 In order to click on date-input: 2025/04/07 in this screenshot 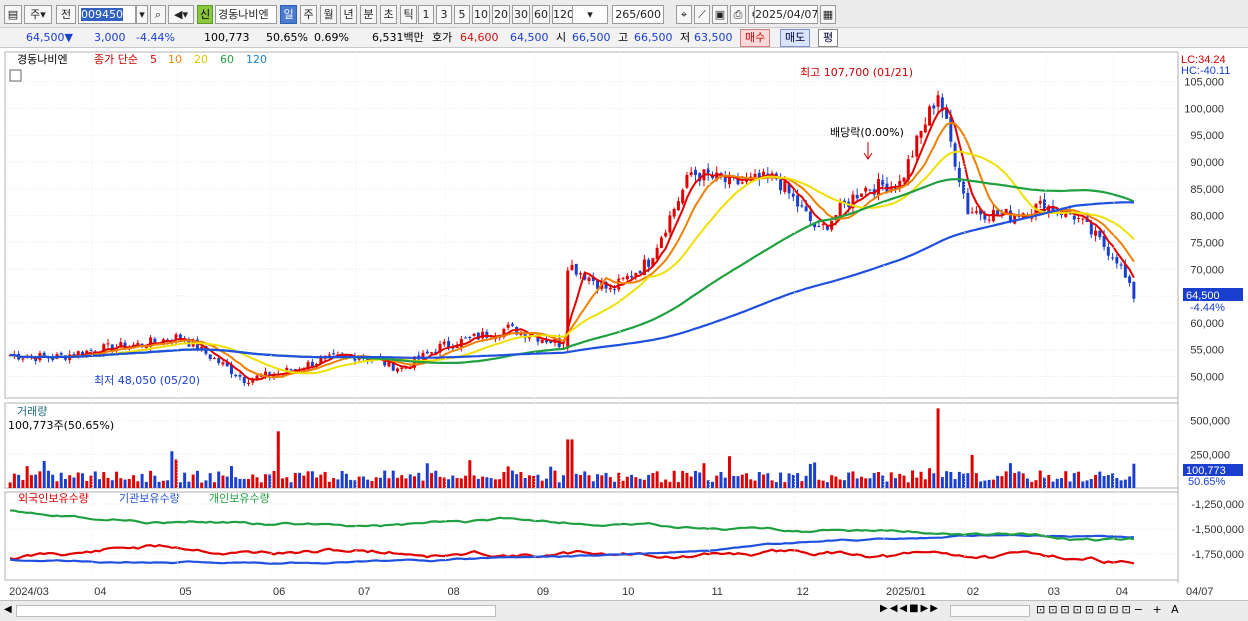, I will do `click(786, 14)`.